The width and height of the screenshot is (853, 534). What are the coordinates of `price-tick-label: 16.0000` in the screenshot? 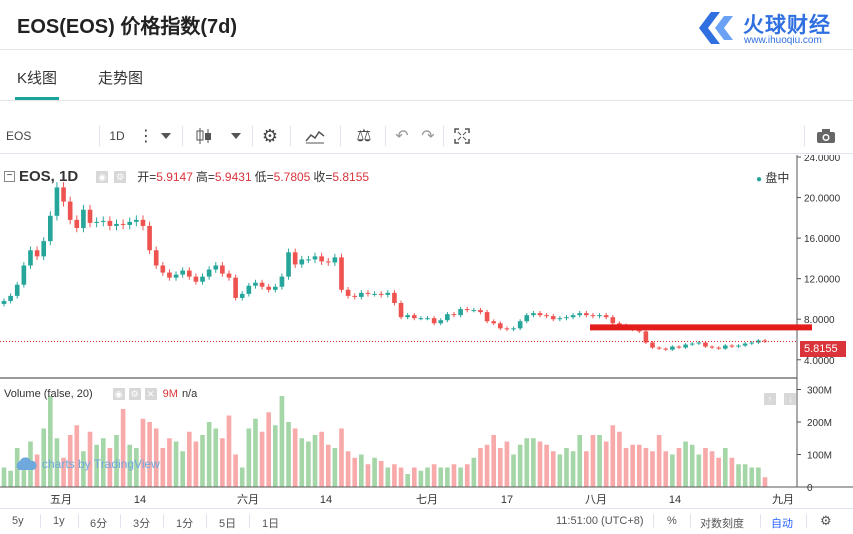 It's located at (822, 239).